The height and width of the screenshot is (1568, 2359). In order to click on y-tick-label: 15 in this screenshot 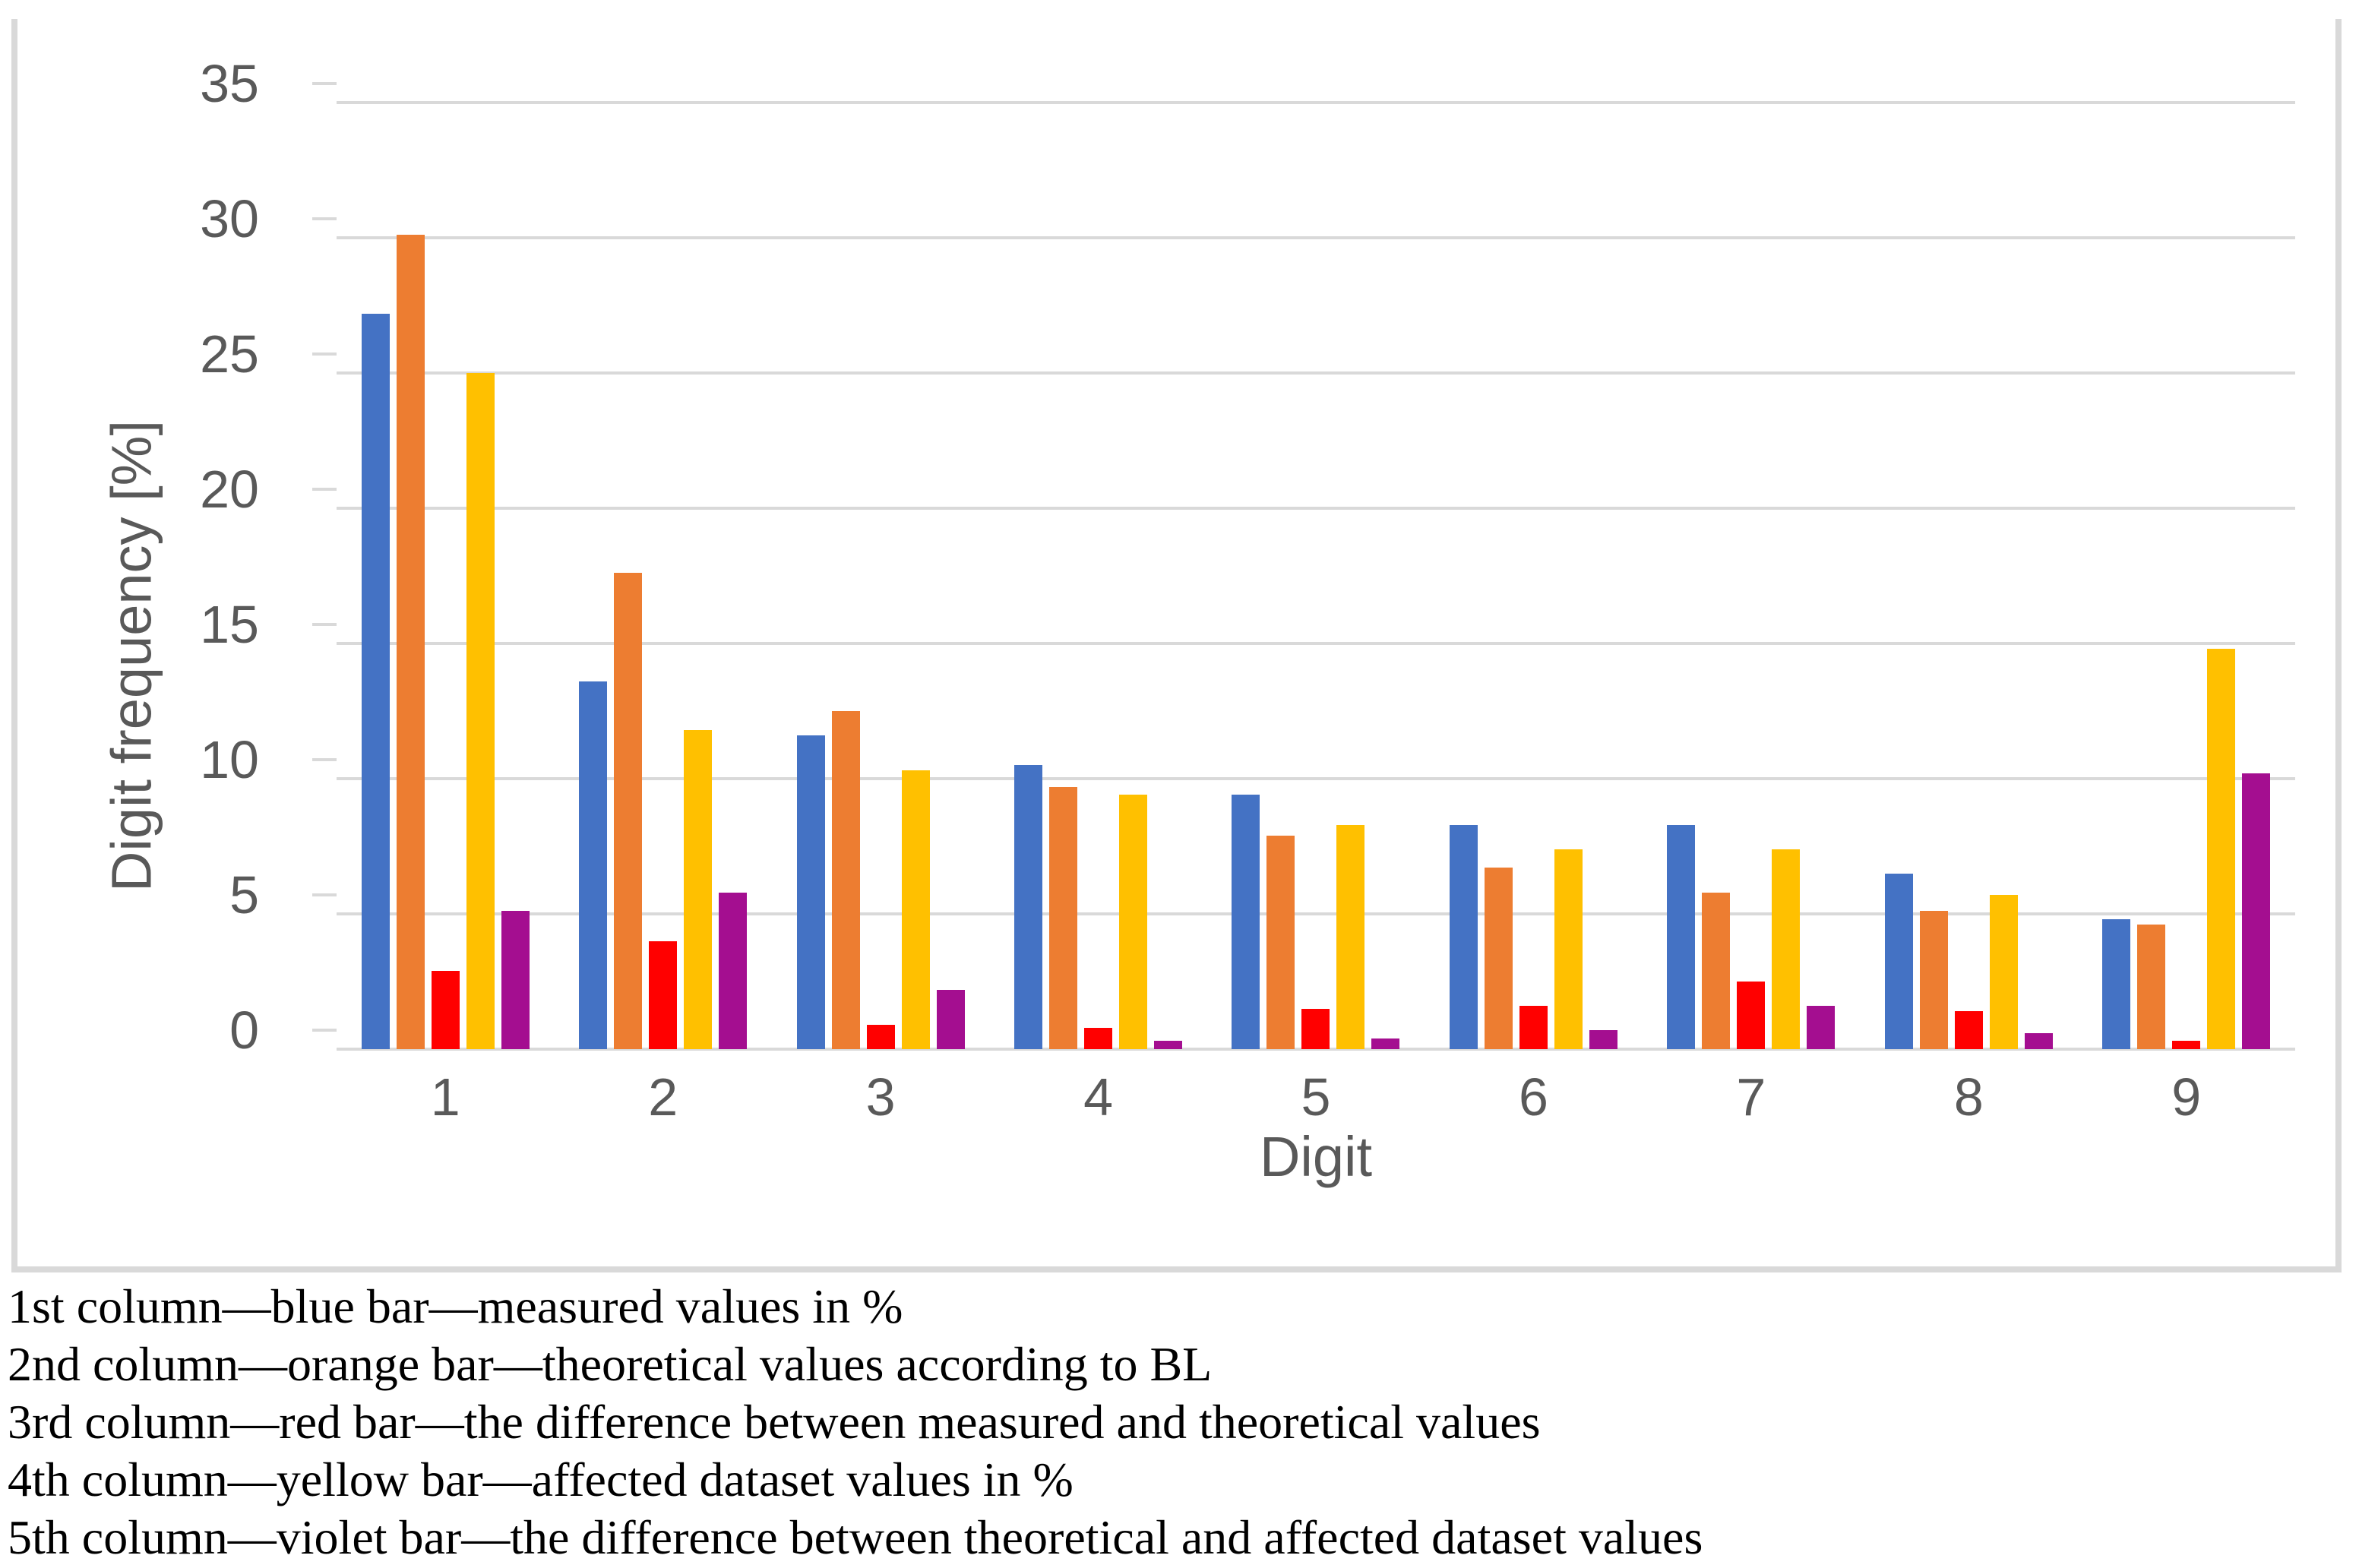, I will do `click(229, 624)`.